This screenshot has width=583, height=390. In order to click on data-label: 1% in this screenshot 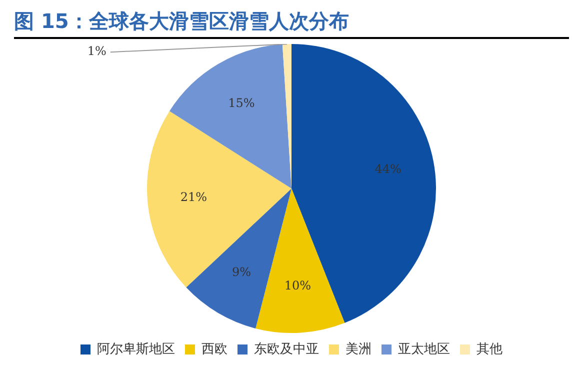, I will do `click(96, 51)`.